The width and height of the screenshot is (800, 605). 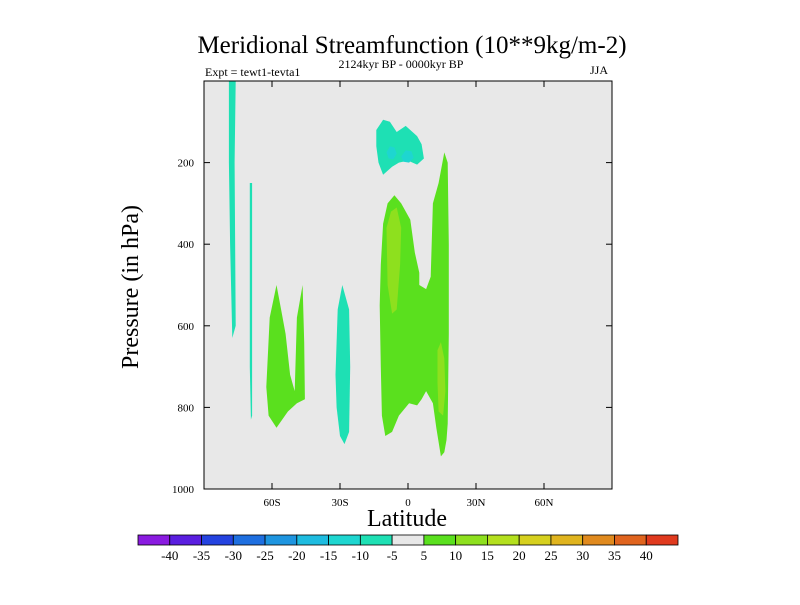 What do you see at coordinates (201, 555) in the screenshot?
I see `colorbar-label: -35` at bounding box center [201, 555].